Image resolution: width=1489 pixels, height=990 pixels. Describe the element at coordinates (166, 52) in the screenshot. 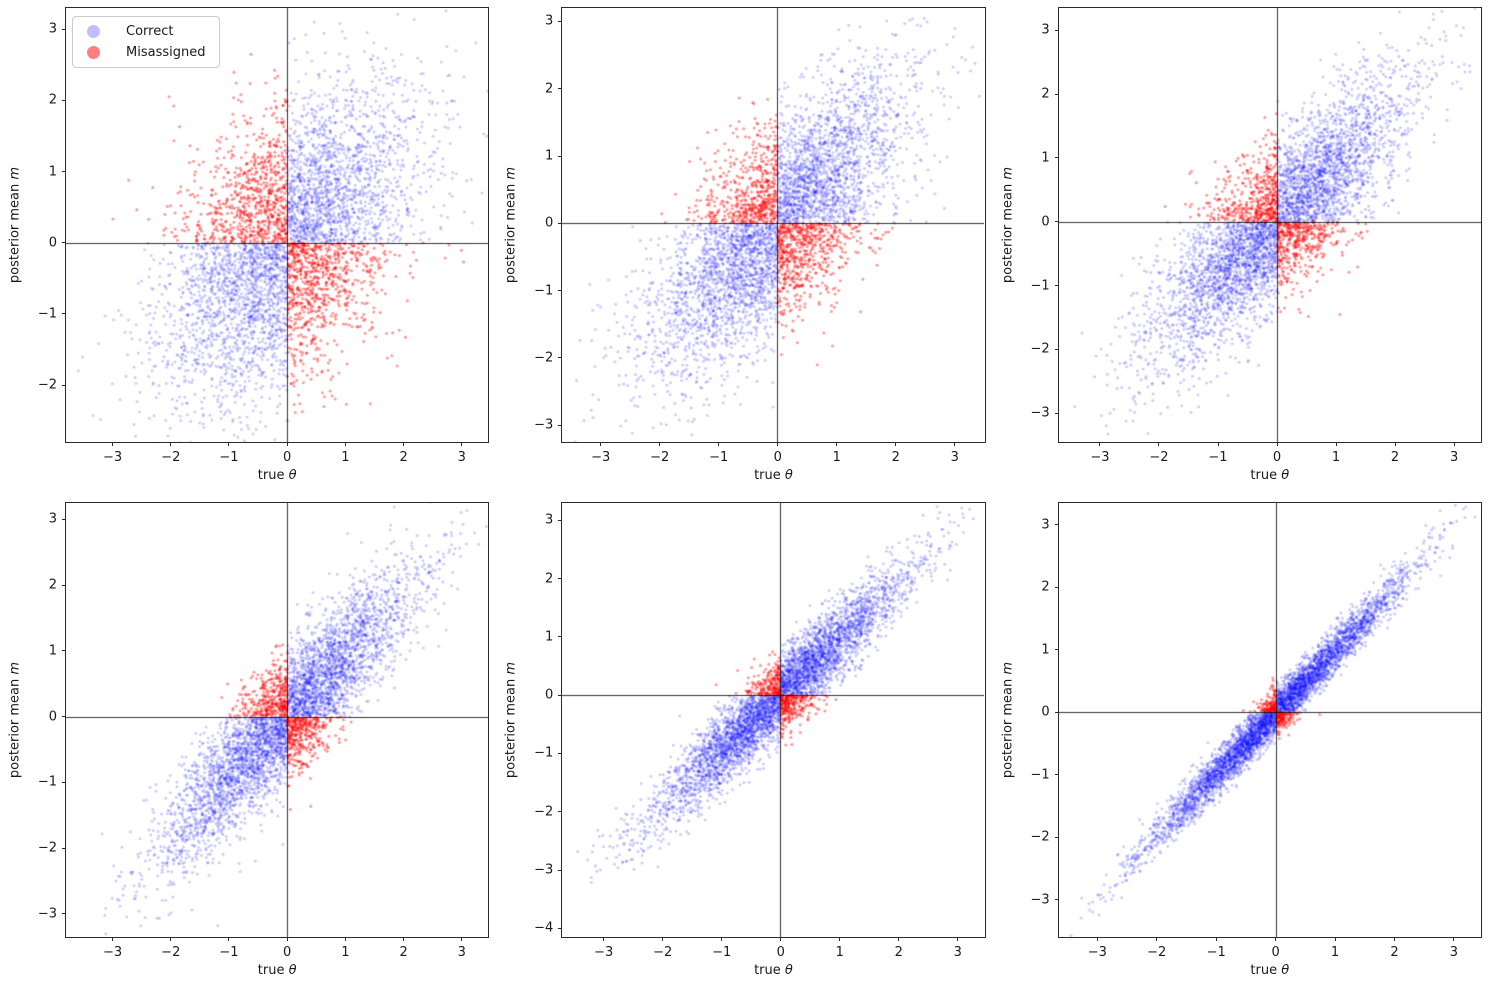

I see `legend-label-misassigned: Misassigned` at that location.